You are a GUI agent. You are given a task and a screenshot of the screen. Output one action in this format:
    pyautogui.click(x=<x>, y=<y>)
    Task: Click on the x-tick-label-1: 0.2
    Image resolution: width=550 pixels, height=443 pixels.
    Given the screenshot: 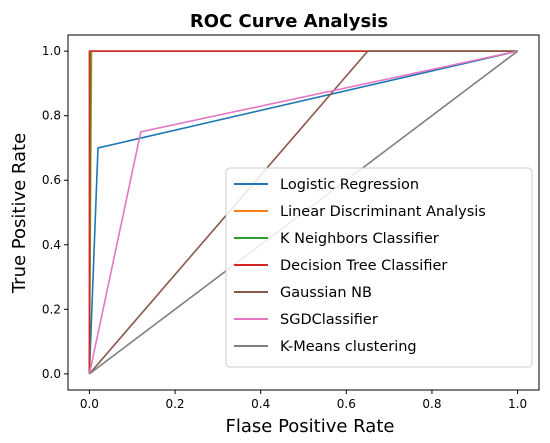 What is the action you would take?
    pyautogui.click(x=174, y=404)
    